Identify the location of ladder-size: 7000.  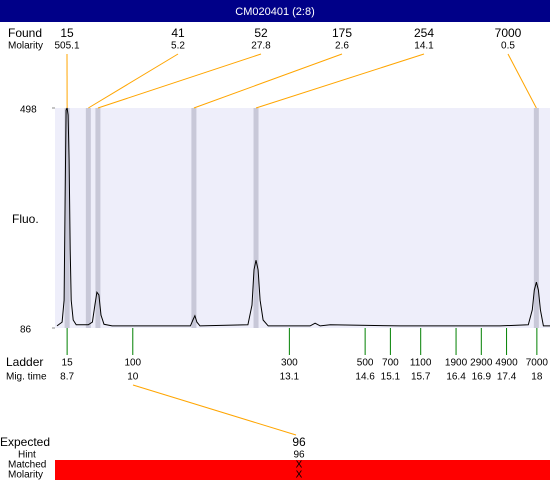
(537, 363).